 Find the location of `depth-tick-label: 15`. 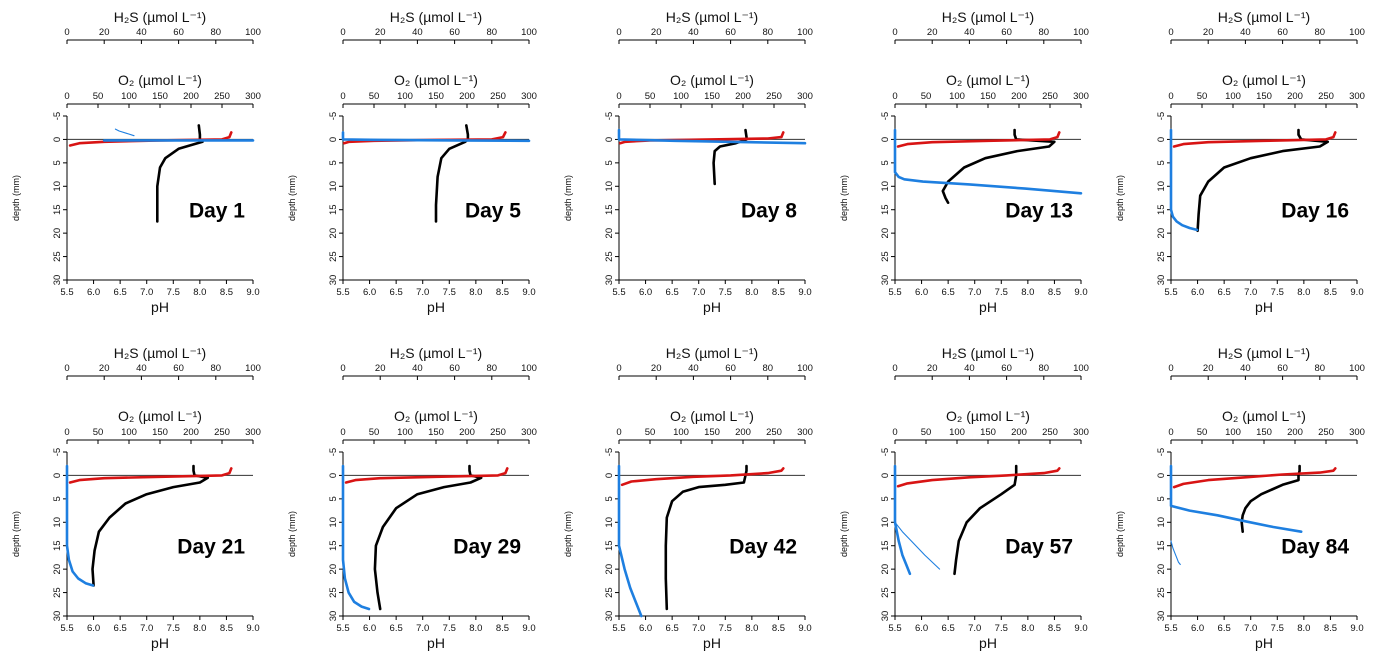

depth-tick-label: 15 is located at coordinates (609, 545).